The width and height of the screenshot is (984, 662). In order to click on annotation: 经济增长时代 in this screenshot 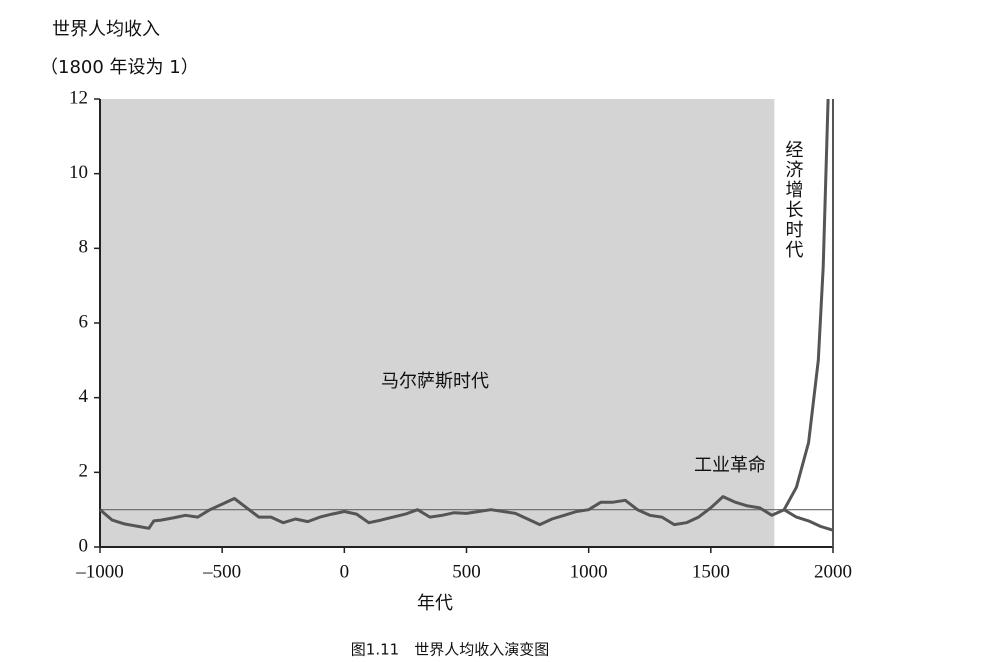, I will do `click(793, 200)`.